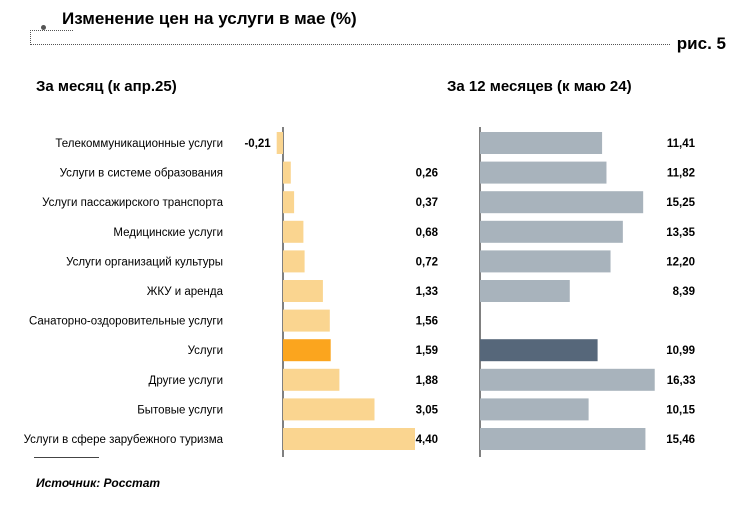  I want to click on left-value-label: 0,37, so click(427, 203).